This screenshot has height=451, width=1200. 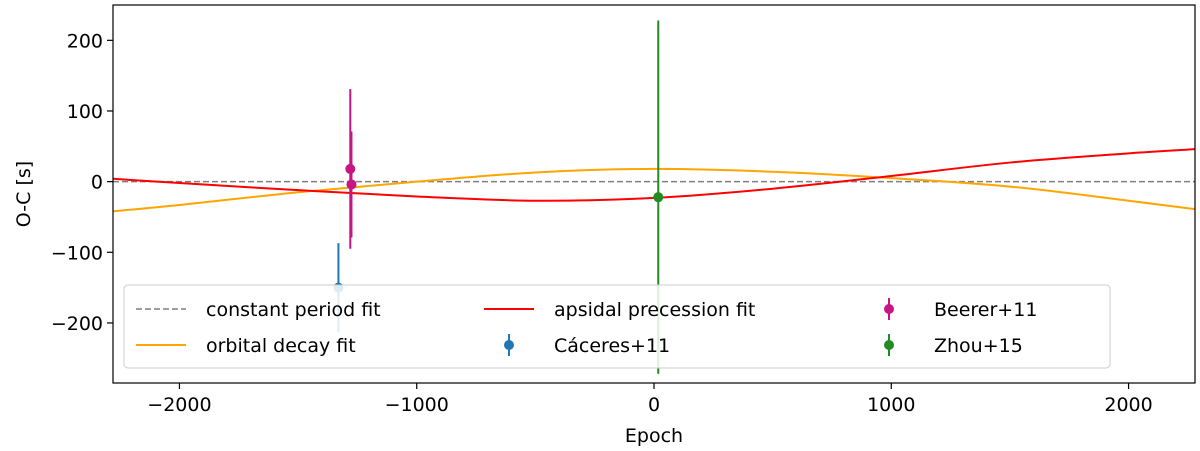 What do you see at coordinates (654, 310) in the screenshot?
I see `legend-label-apsidal-precession-fit: apsidal precession fit` at bounding box center [654, 310].